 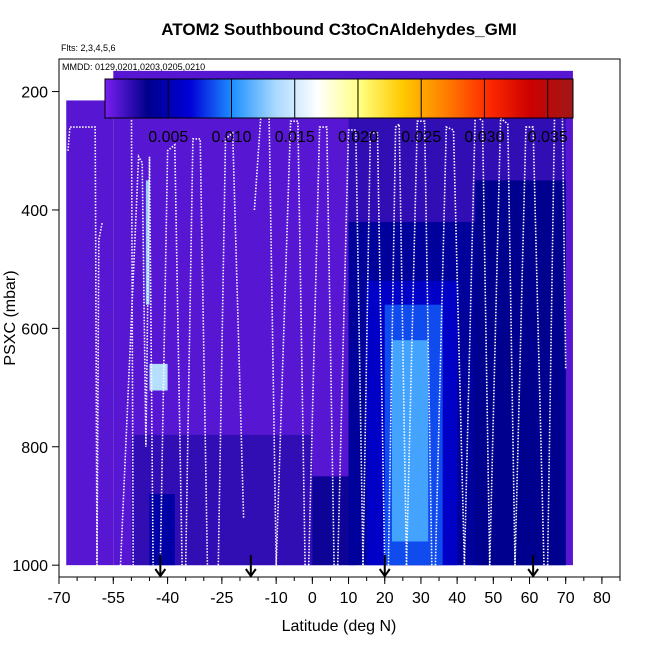 What do you see at coordinates (295, 137) in the screenshot?
I see `colorbar-tick-label: 0.015` at bounding box center [295, 137].